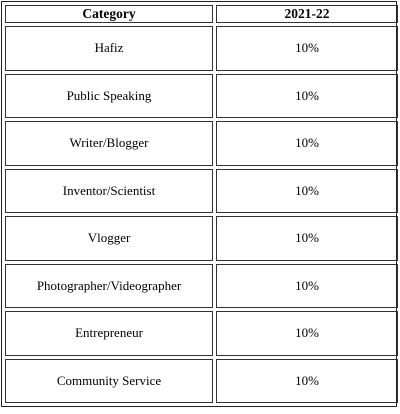  Describe the element at coordinates (109, 190) in the screenshot. I see `category-cell: Inventor/Scientist` at that location.